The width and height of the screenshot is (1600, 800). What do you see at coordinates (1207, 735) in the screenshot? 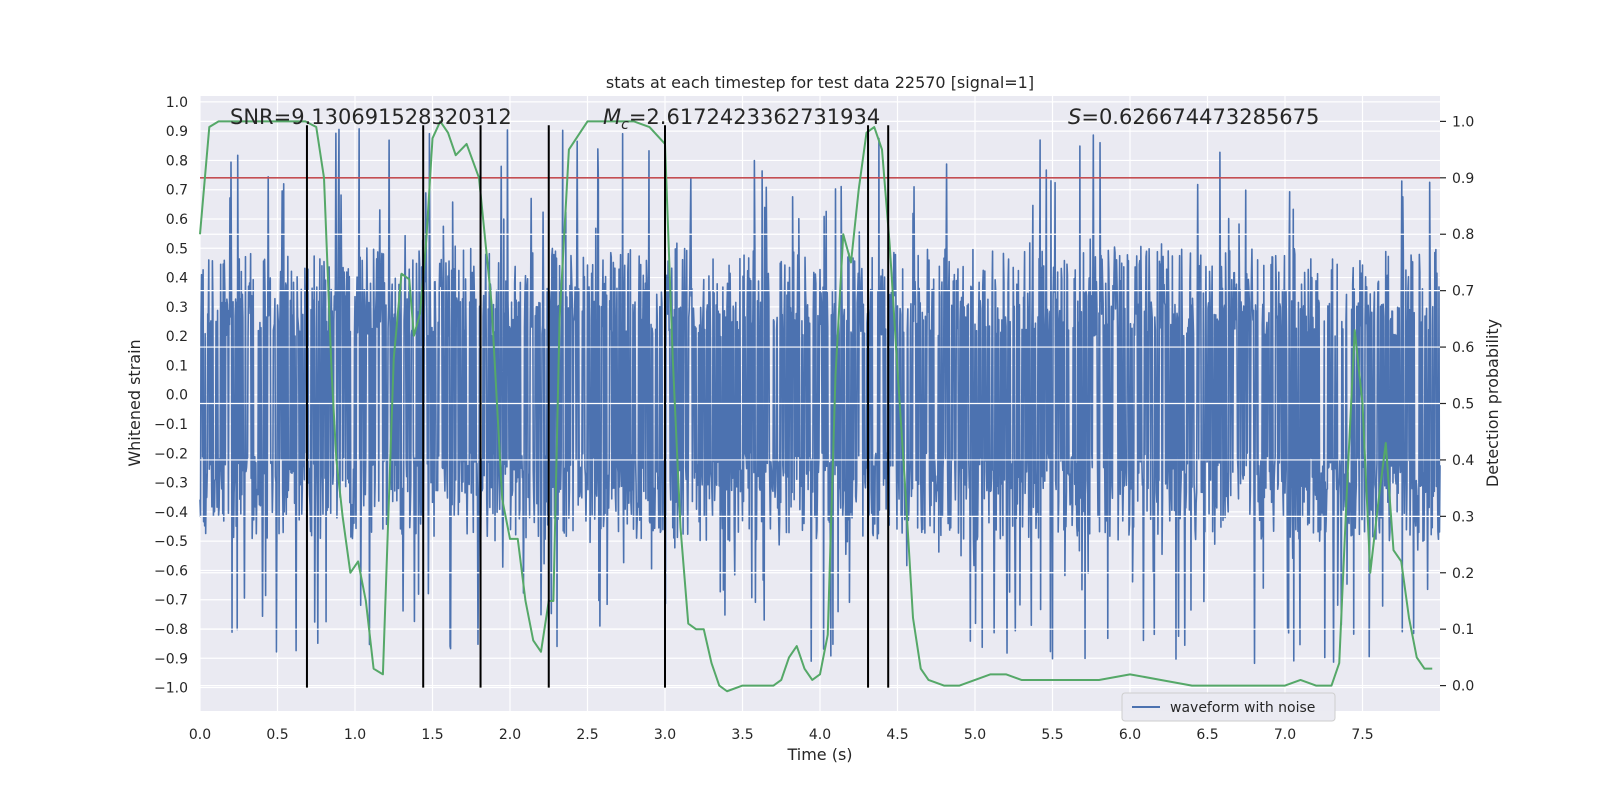
I see `x-tick-label: 6.5` at bounding box center [1207, 735].